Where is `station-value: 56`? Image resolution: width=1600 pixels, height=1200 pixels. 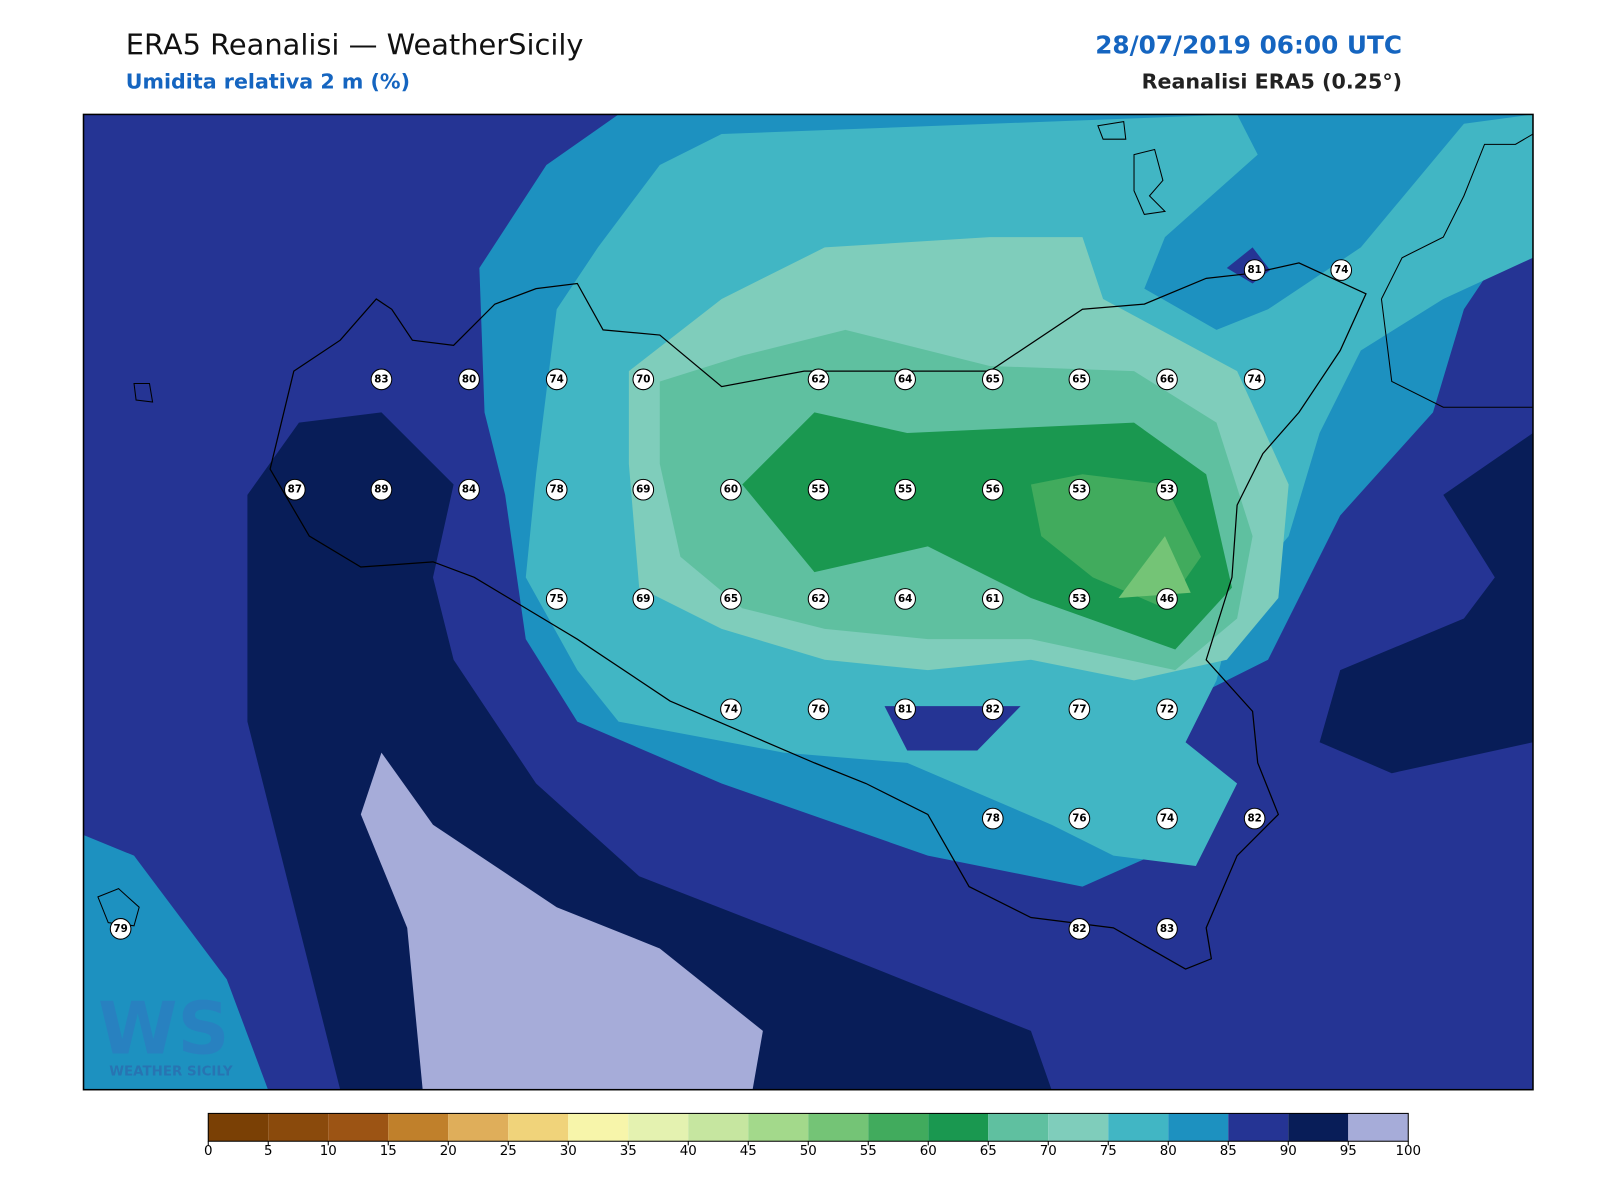
station-value: 56 is located at coordinates (993, 490).